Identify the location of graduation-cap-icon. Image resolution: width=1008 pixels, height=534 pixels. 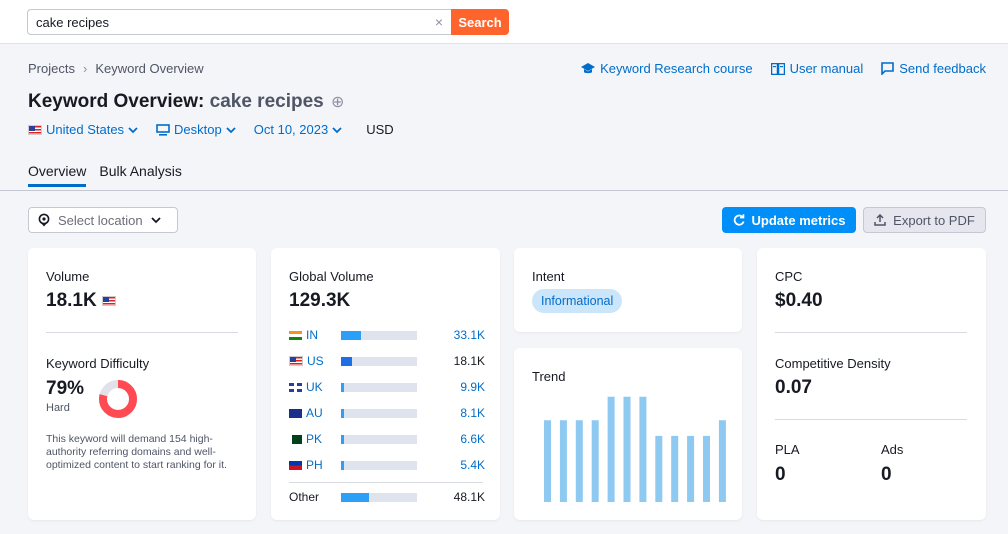
(588, 67).